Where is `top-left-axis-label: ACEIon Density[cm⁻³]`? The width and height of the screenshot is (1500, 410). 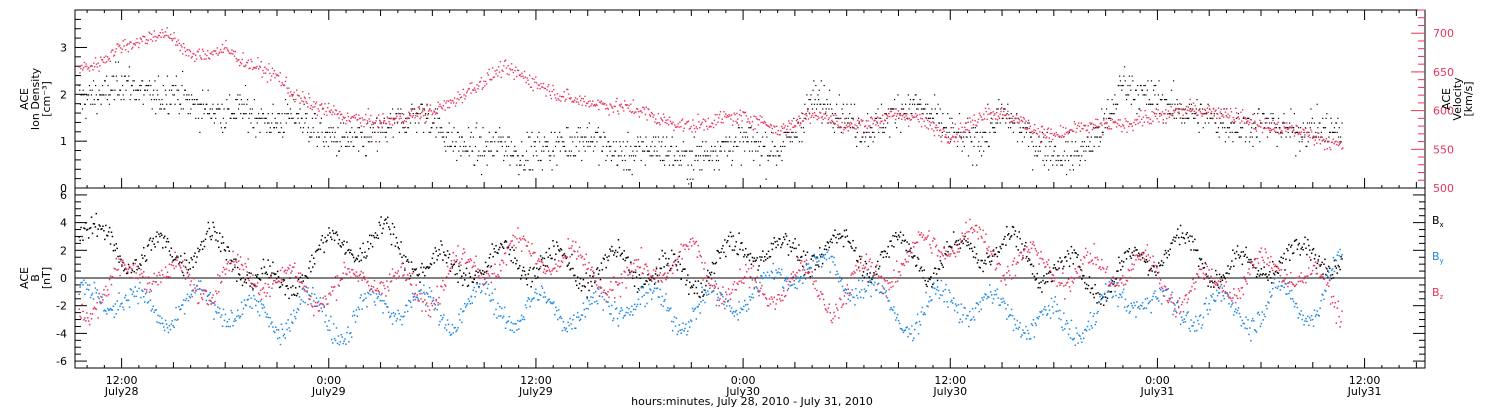 top-left-axis-label: ACEIon Density[cm⁻³] is located at coordinates (35, 98).